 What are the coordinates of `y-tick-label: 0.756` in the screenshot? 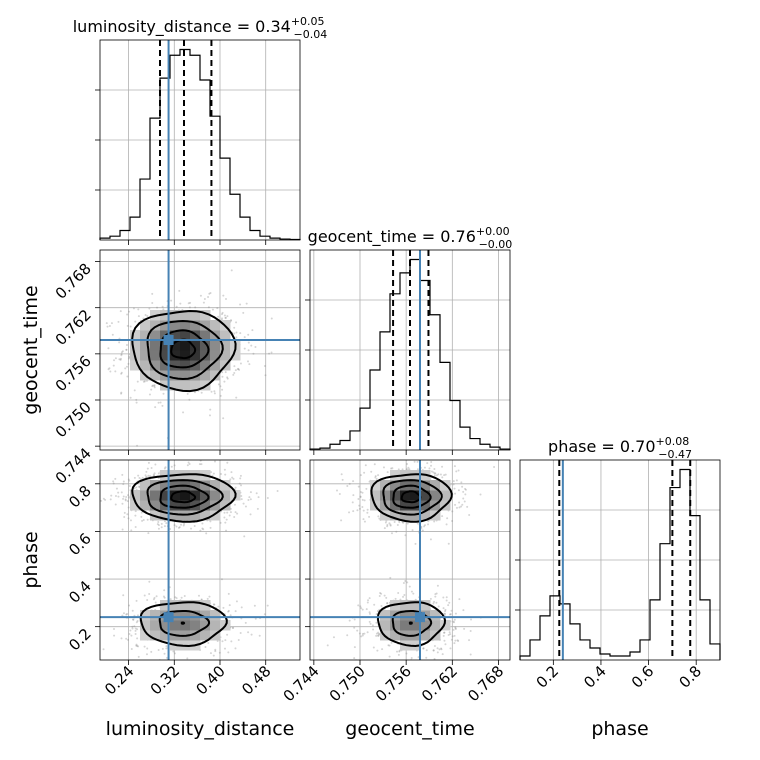 It's located at (73, 373).